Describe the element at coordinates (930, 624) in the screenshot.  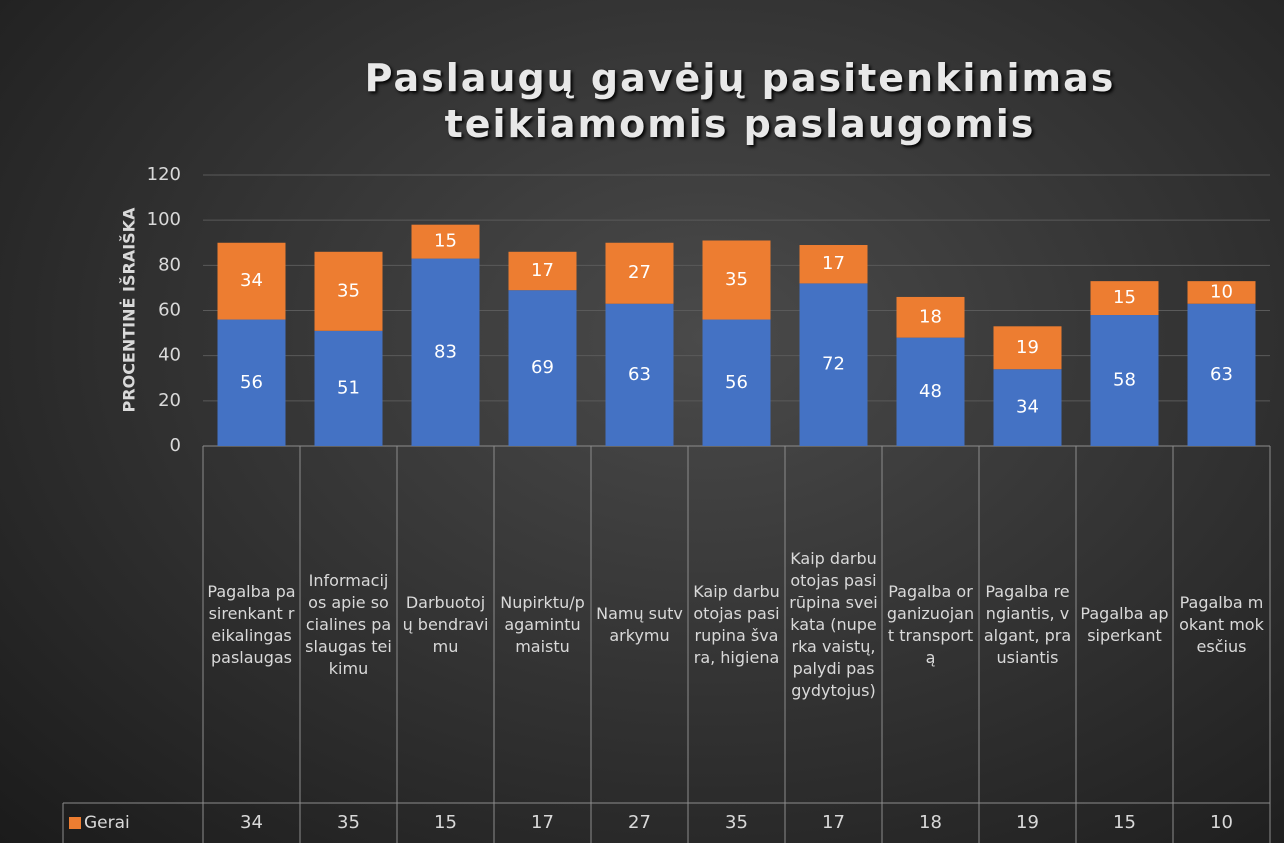
I see `category-label: Pagalba organizuojant transportą` at that location.